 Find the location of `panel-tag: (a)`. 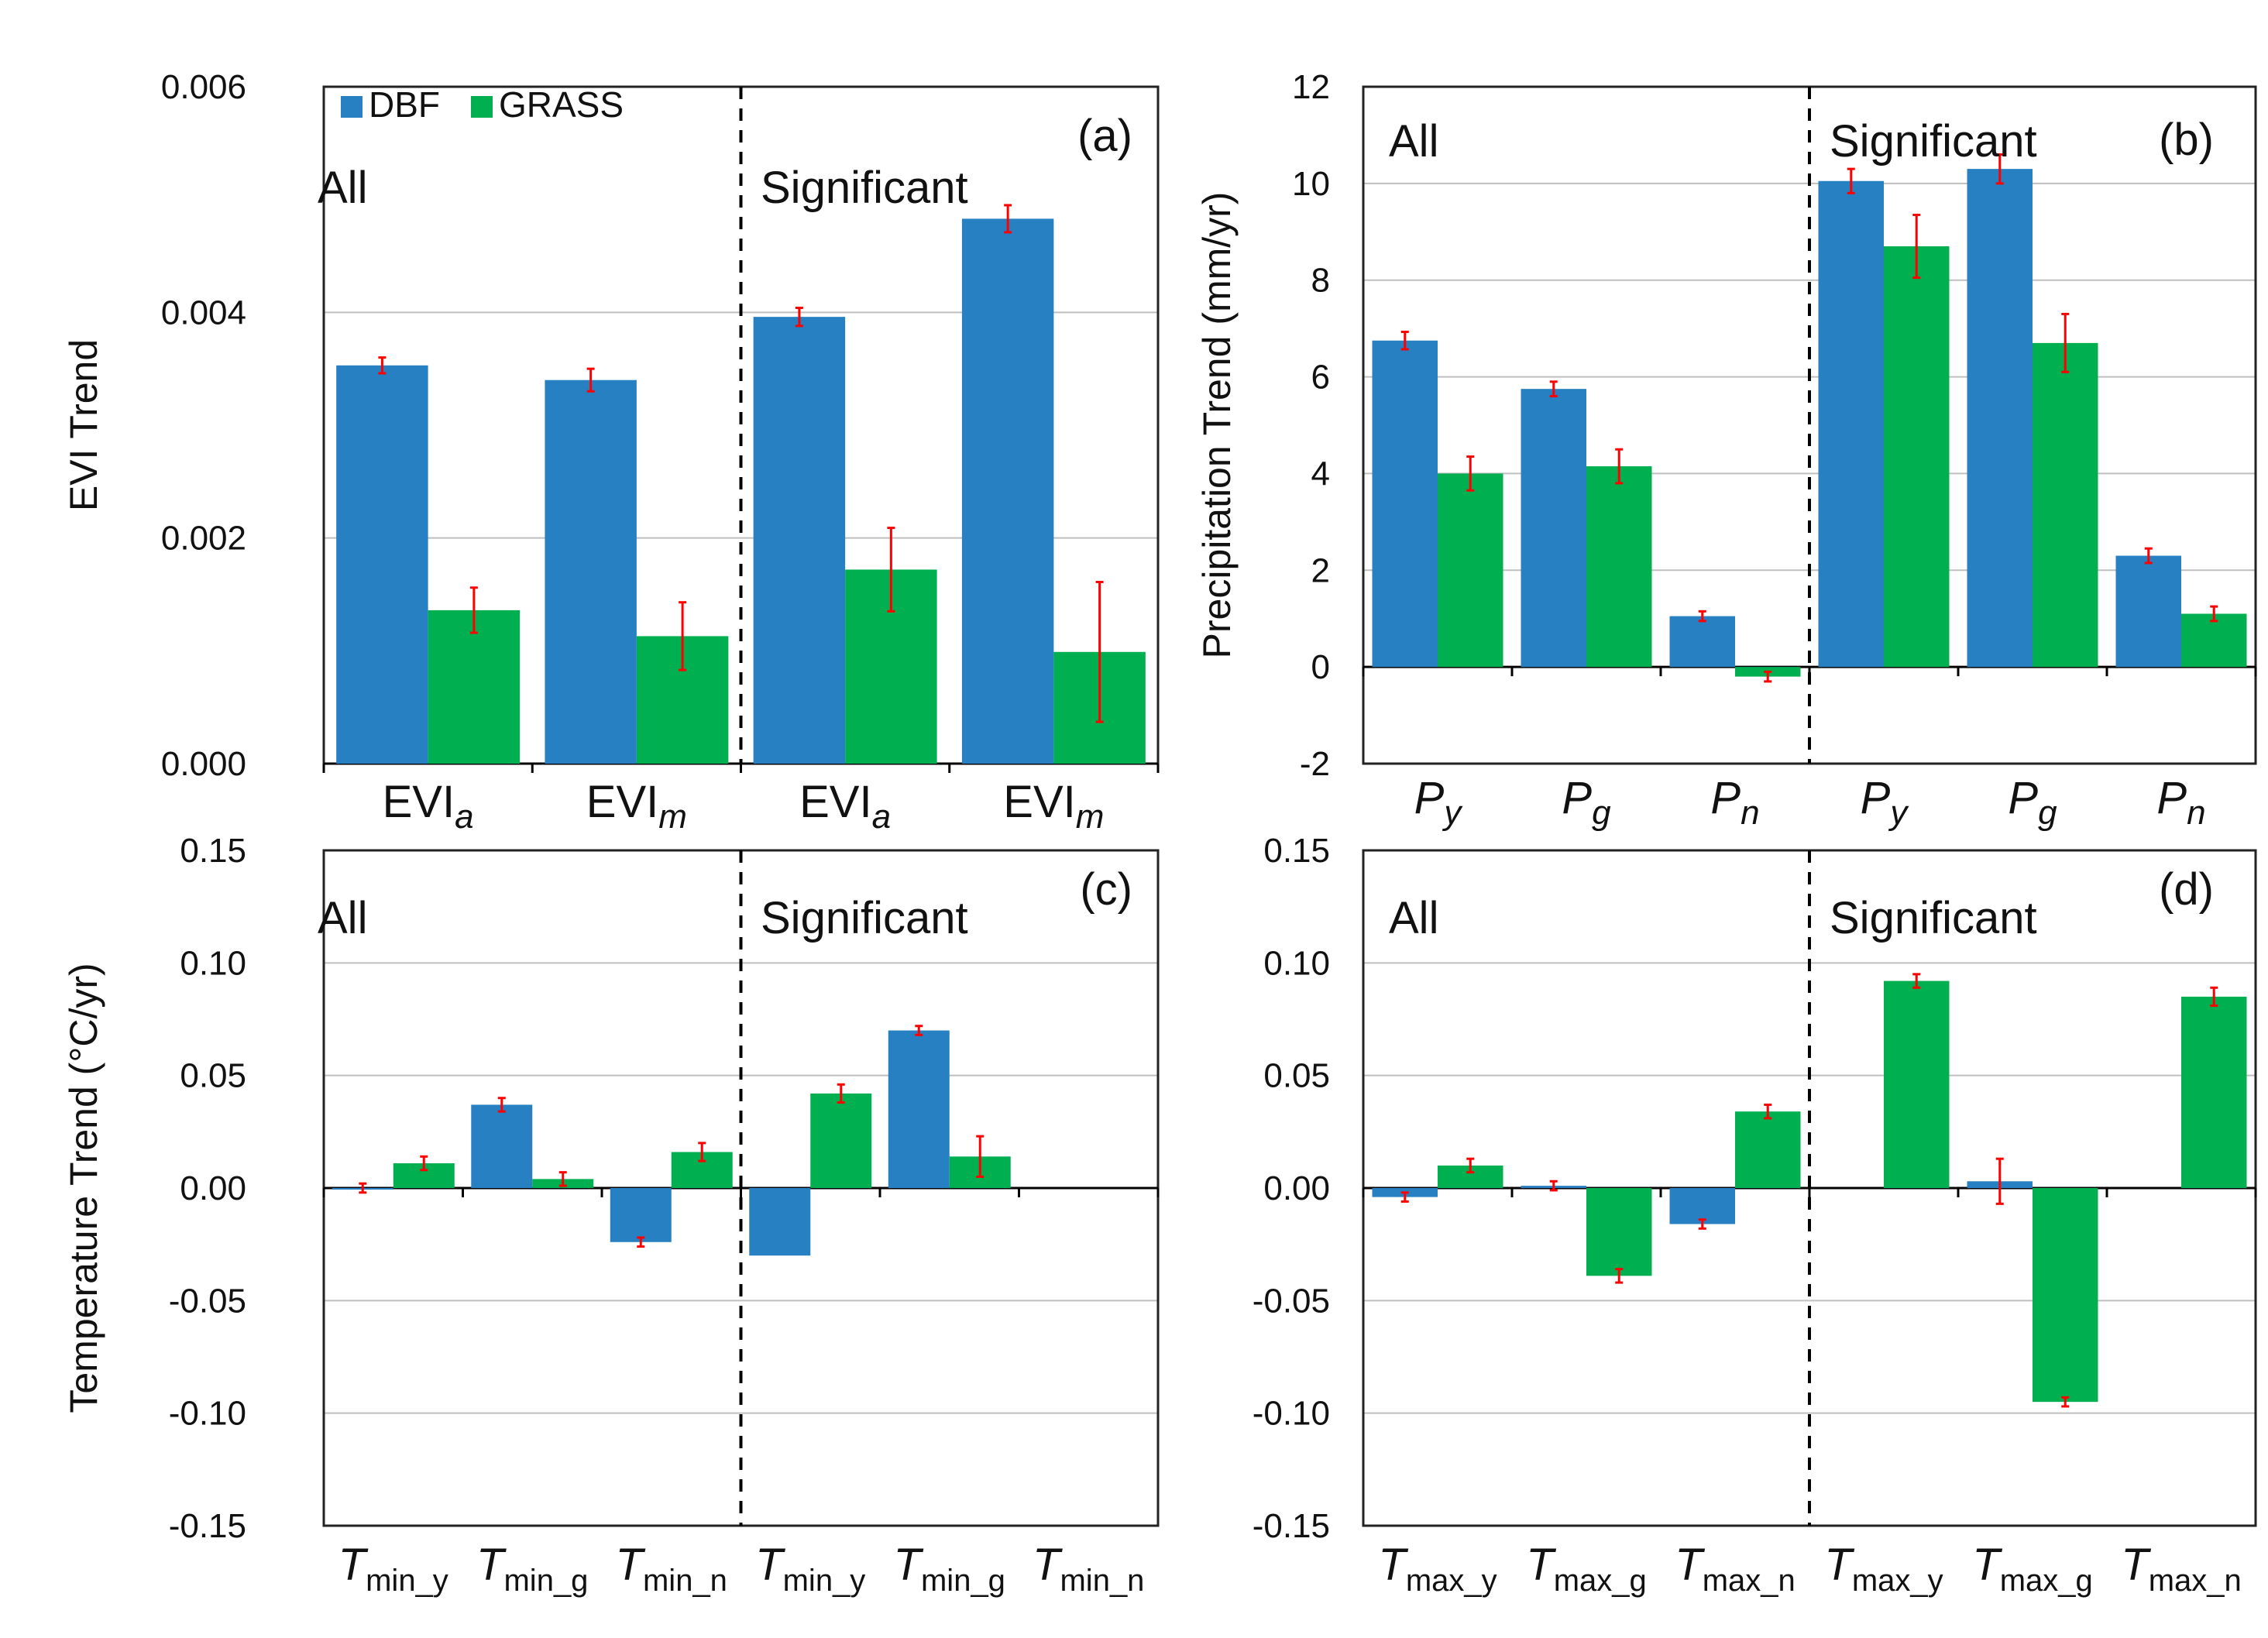

panel-tag: (a) is located at coordinates (1104, 136).